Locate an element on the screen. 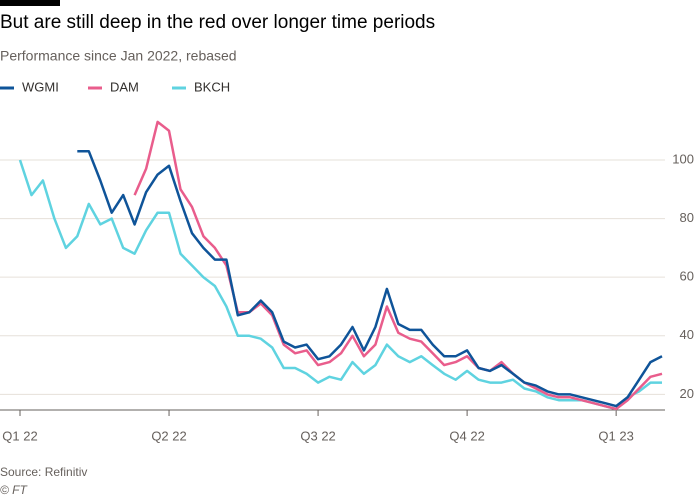 This screenshot has width=700, height=500. y-tick-label: 20 is located at coordinates (687, 393).